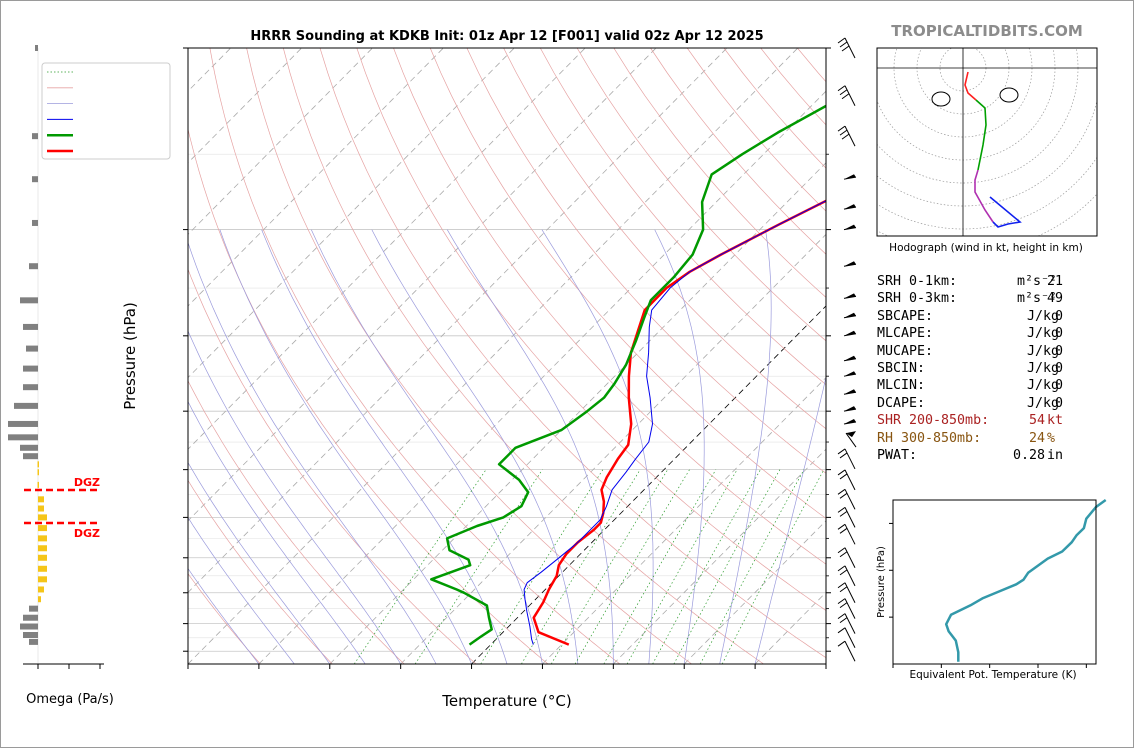 The image size is (1134, 748). I want to click on hodograph-segment-0-3km, so click(970, 86).